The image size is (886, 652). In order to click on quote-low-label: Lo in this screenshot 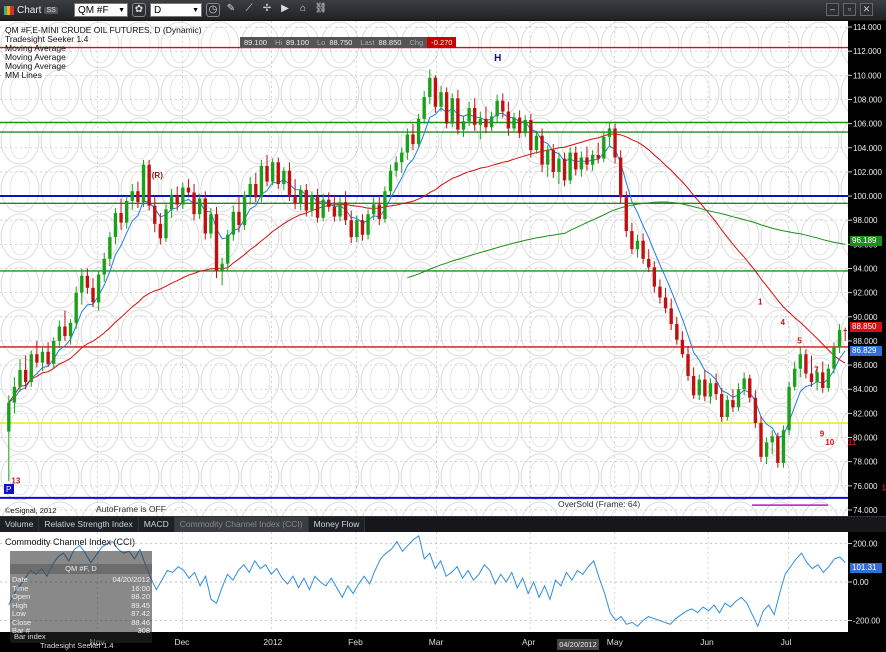, I will do `click(321, 42)`.